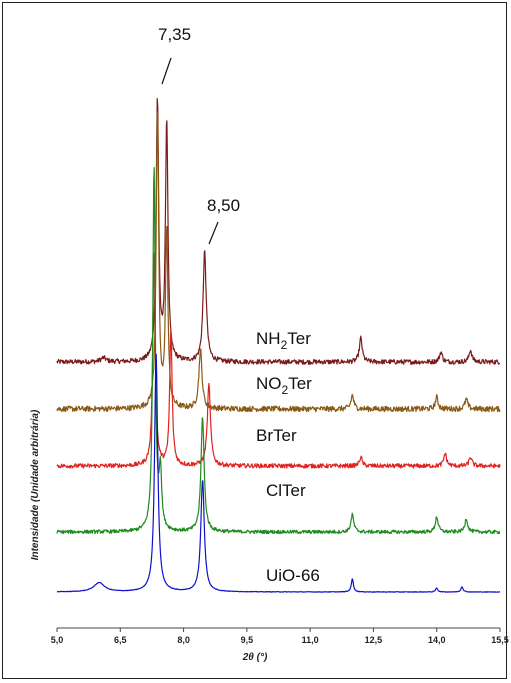 This screenshot has height=683, width=511. I want to click on x-tick-label: 9,5, so click(247, 640).